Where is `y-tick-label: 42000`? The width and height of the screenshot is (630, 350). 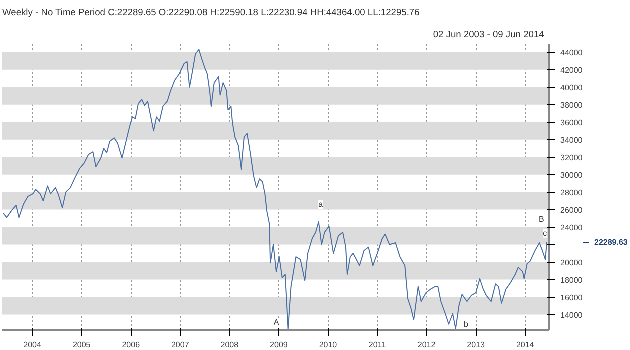
y-tick-label: 42000 is located at coordinates (572, 70).